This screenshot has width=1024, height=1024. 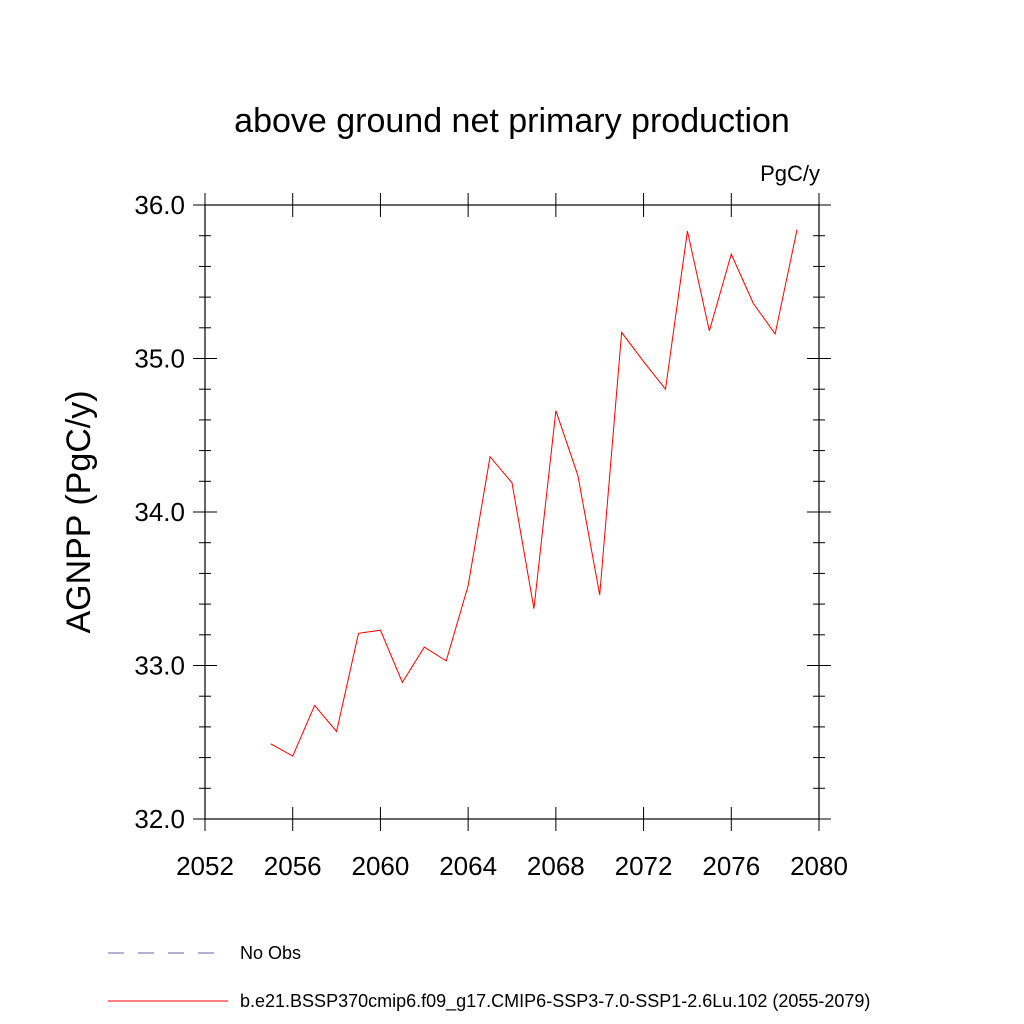 I want to click on legend-label-no-obs: No Obs, so click(x=270, y=953).